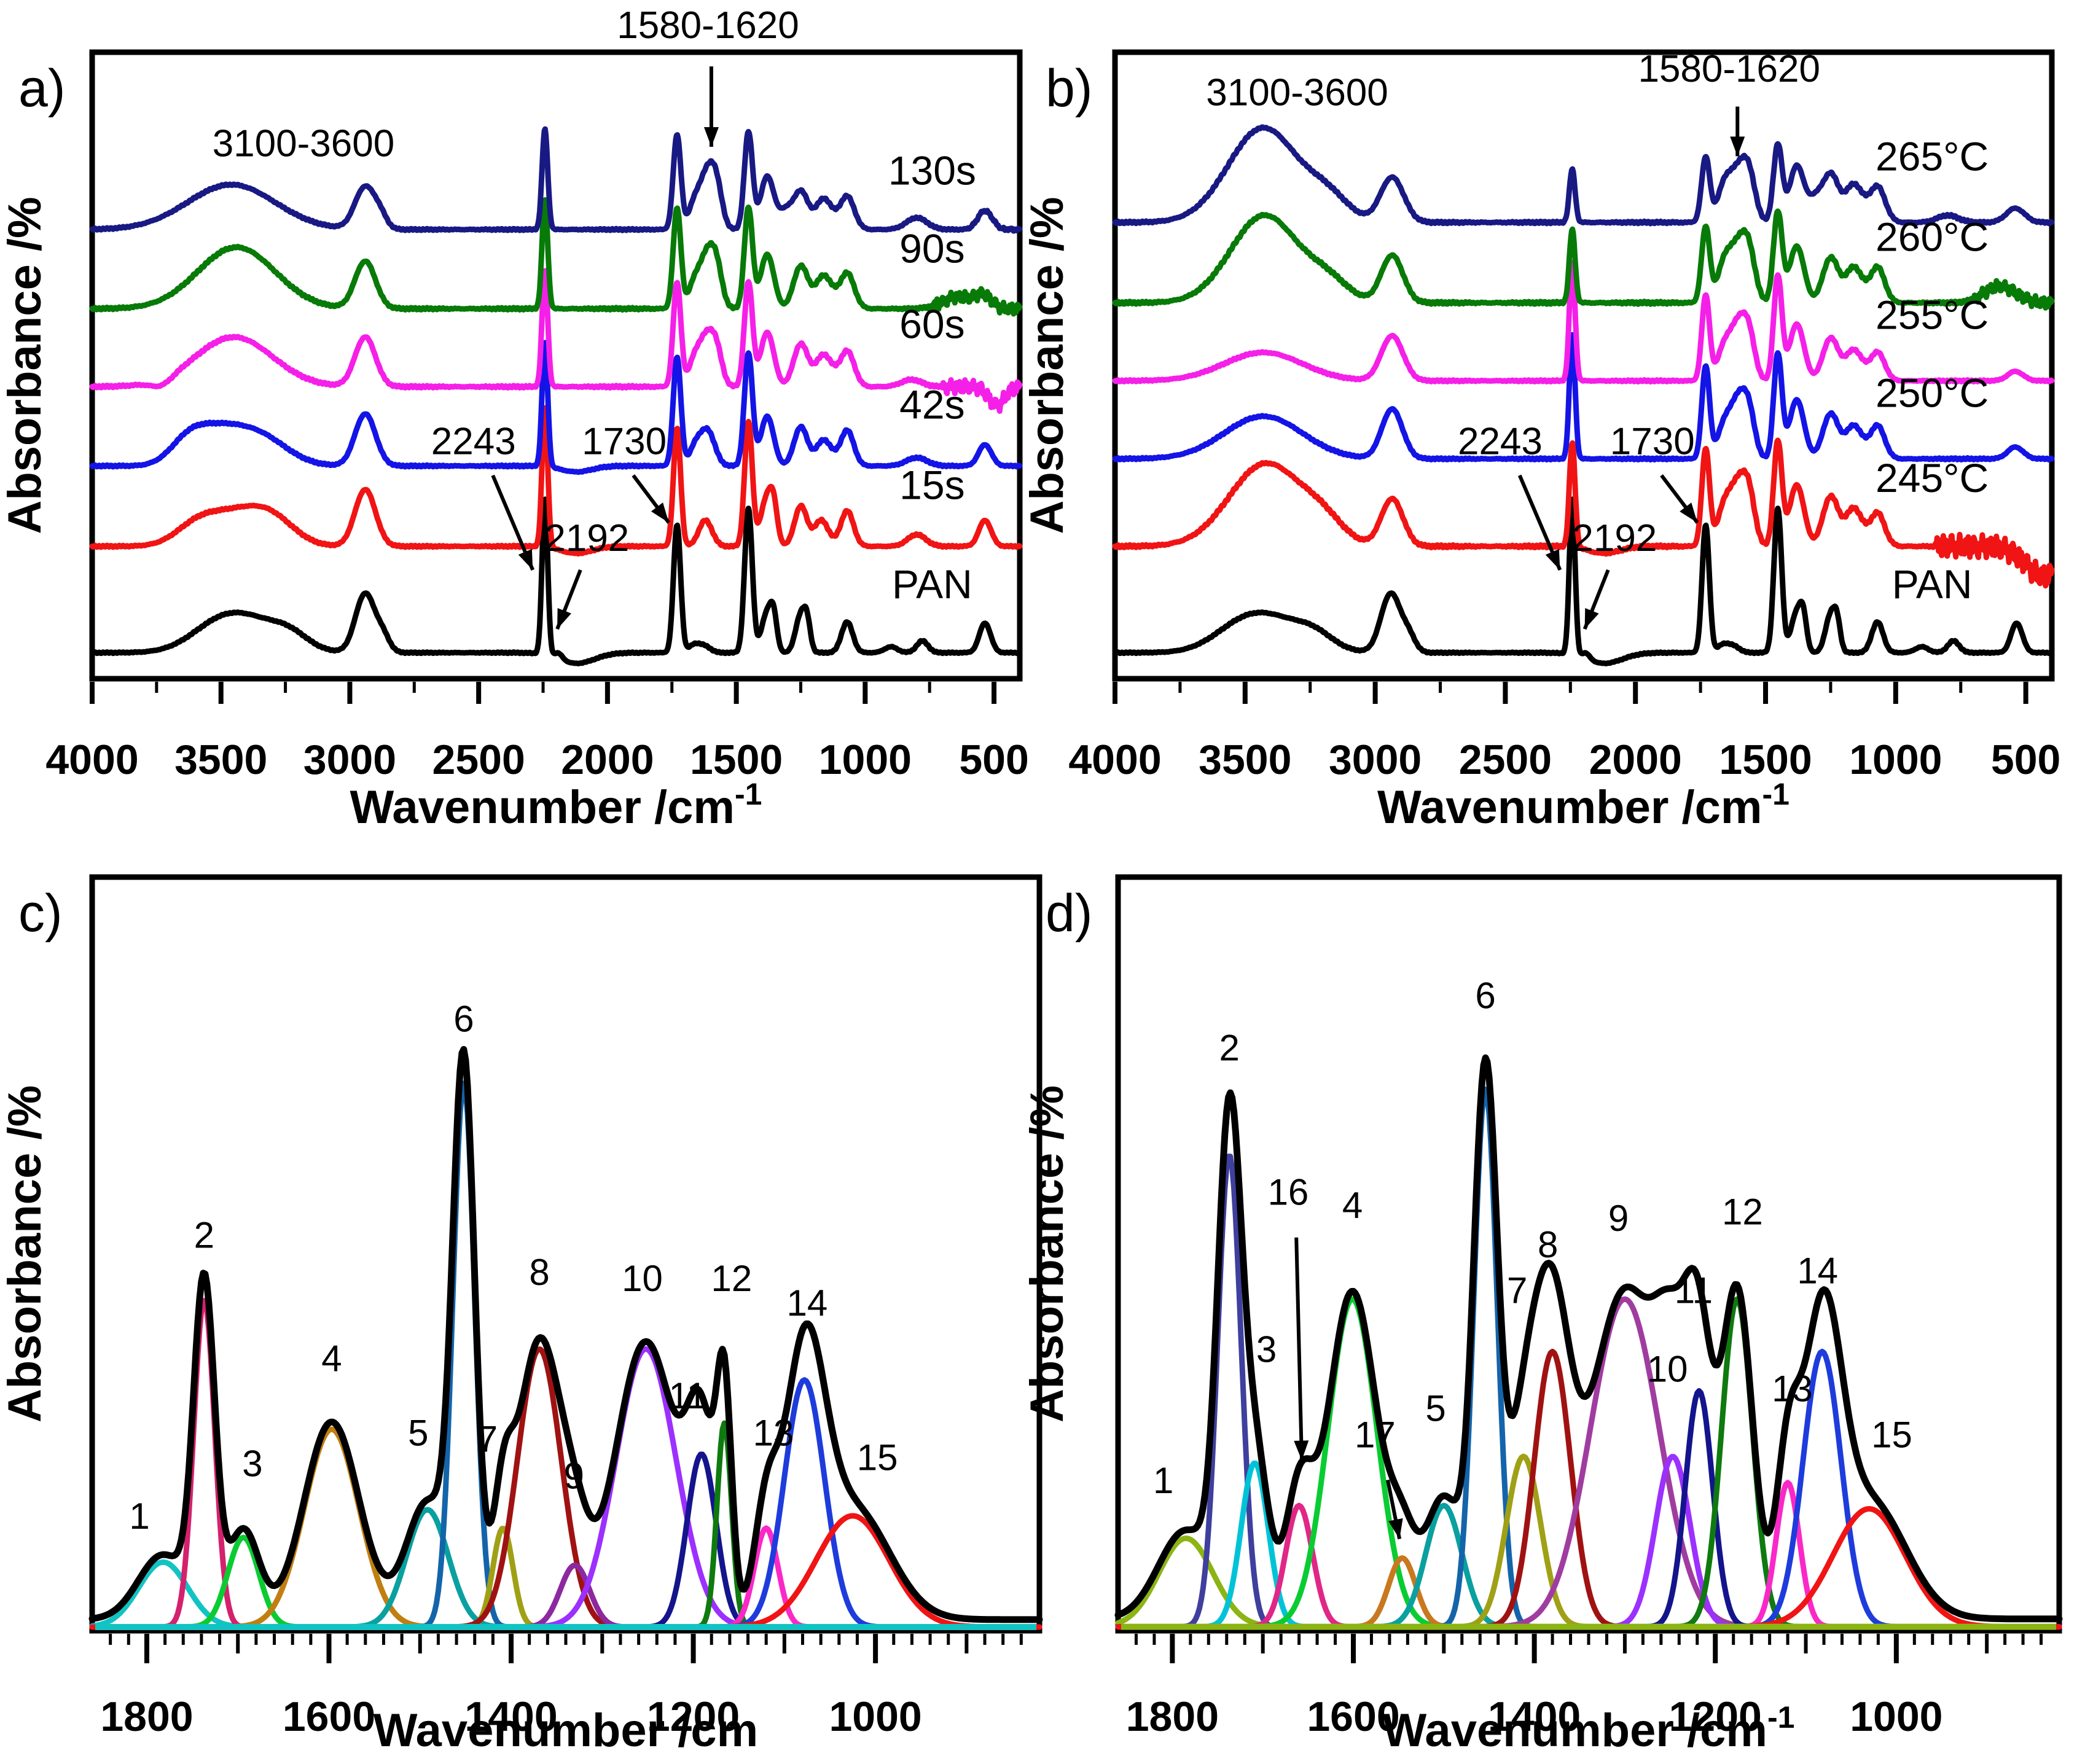  I want to click on series-label-b-250°C: 250°C, so click(1932, 392).